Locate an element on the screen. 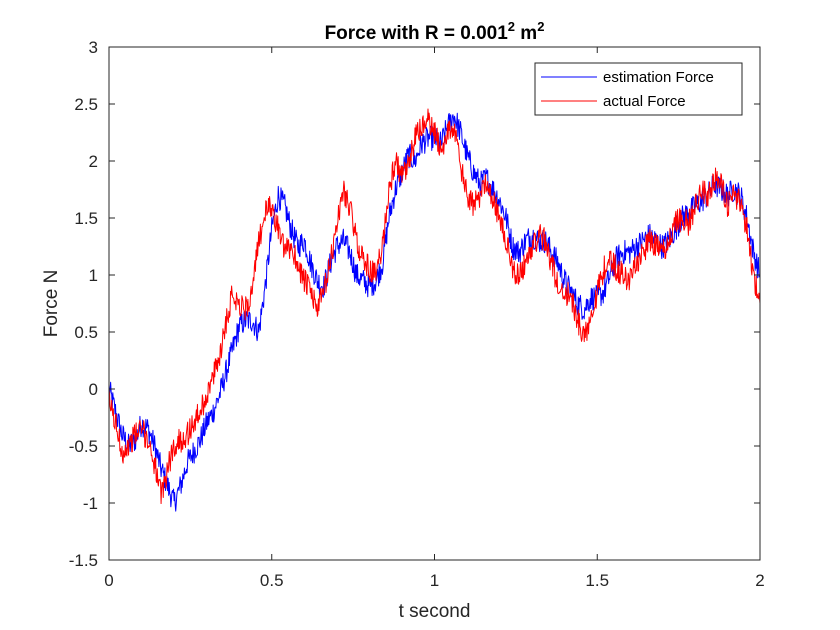 Image resolution: width=840 pixels, height=630 pixels. legend-label-estimation: estimation Force is located at coordinates (658, 77).